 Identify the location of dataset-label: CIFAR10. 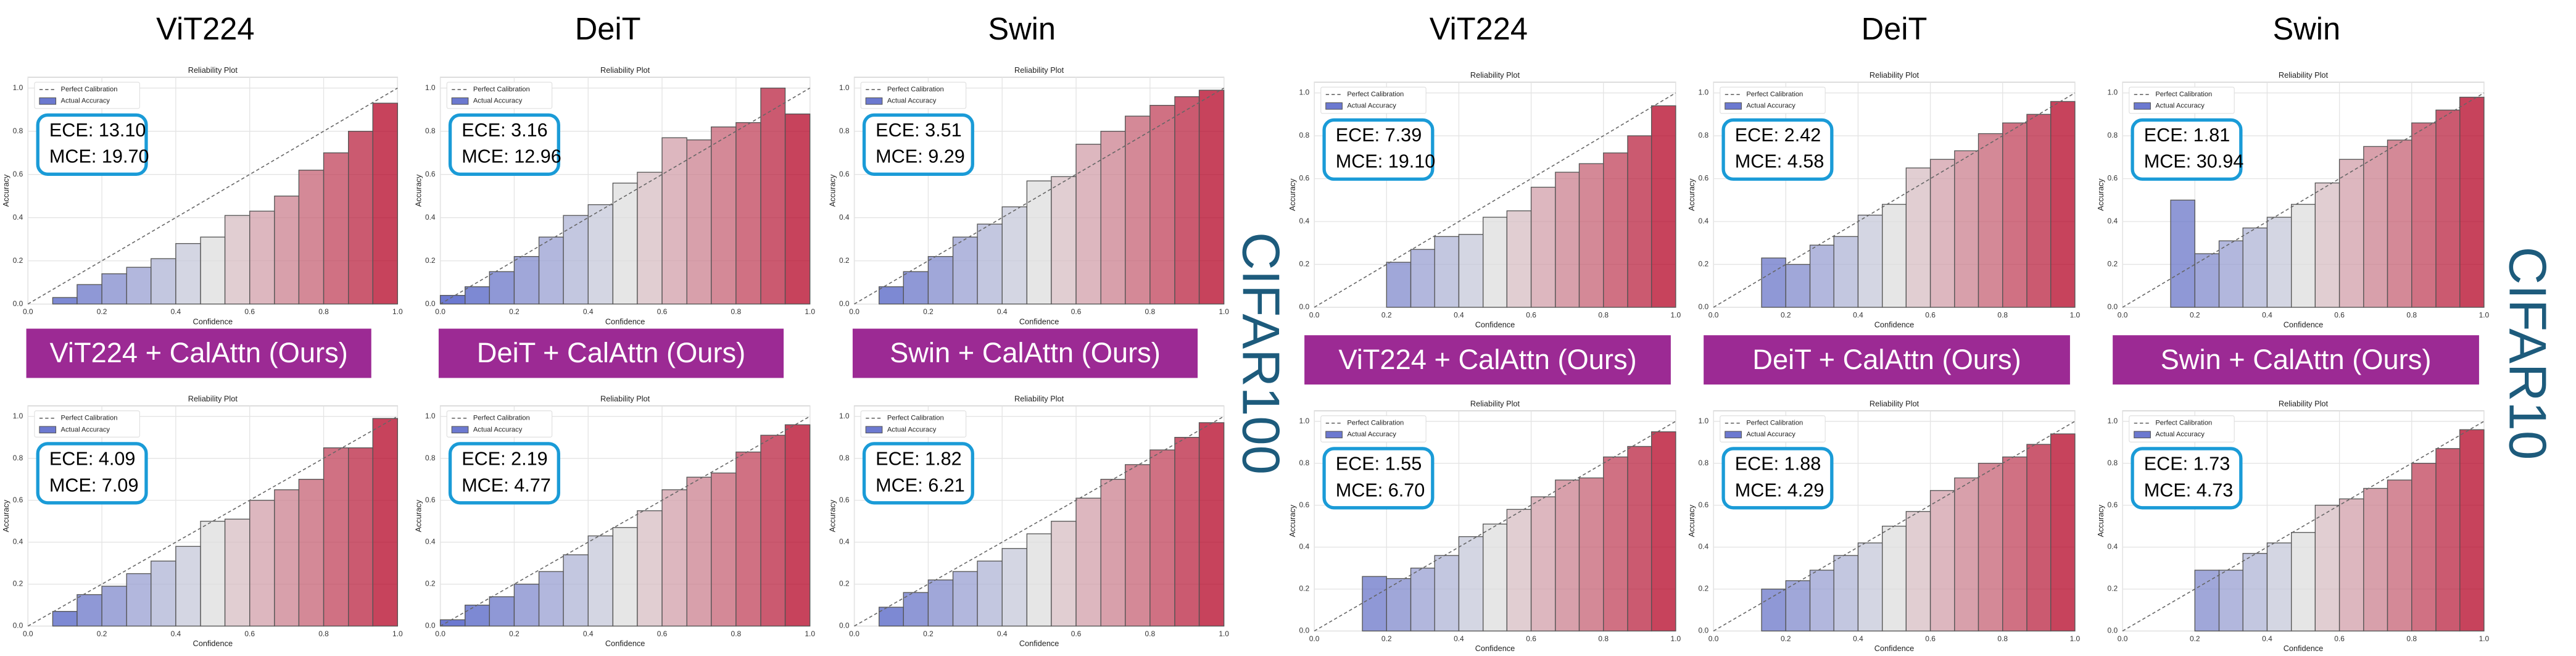
(2527, 353).